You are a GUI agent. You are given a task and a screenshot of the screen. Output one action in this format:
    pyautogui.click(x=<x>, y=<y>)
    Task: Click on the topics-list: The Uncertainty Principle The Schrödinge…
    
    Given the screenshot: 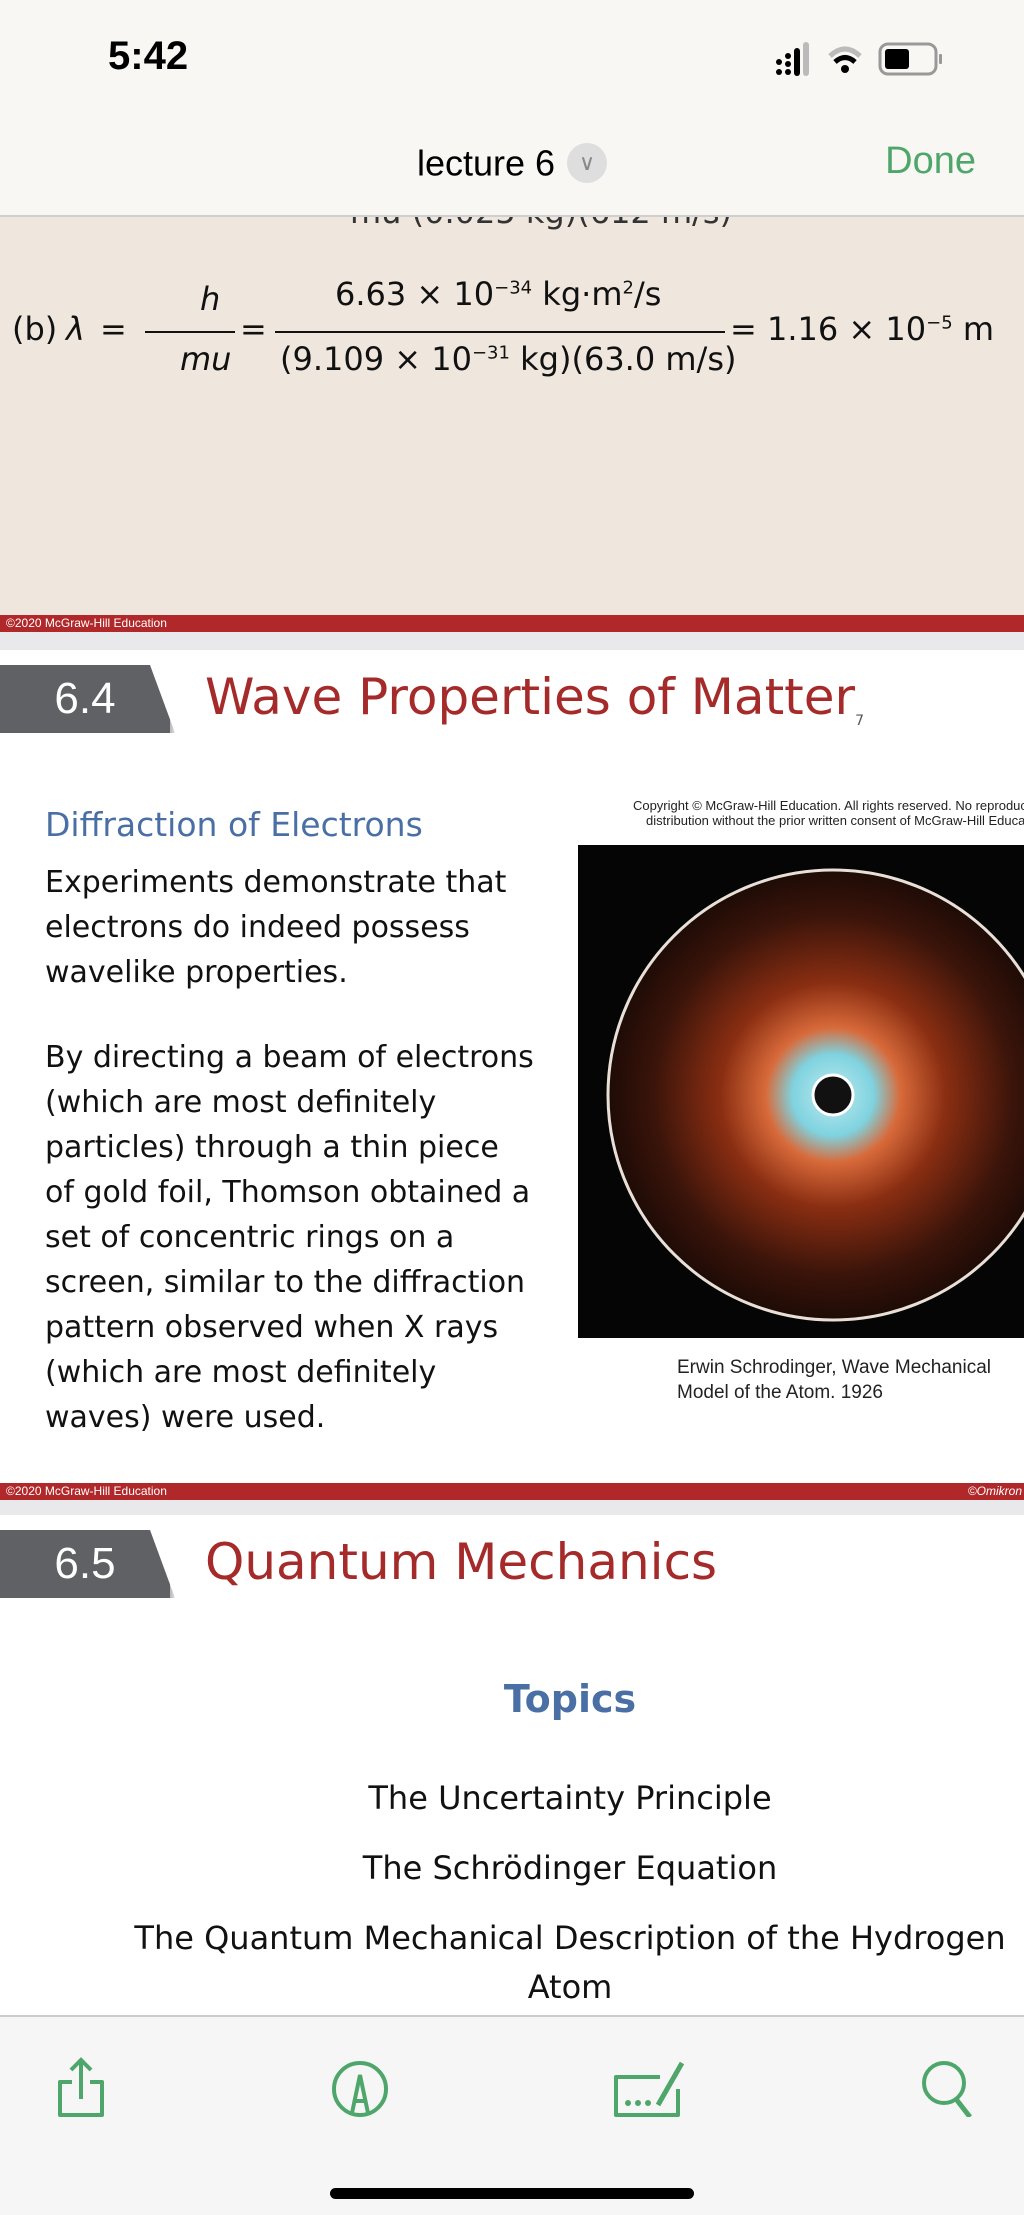 What is the action you would take?
    pyautogui.click(x=512, y=1868)
    